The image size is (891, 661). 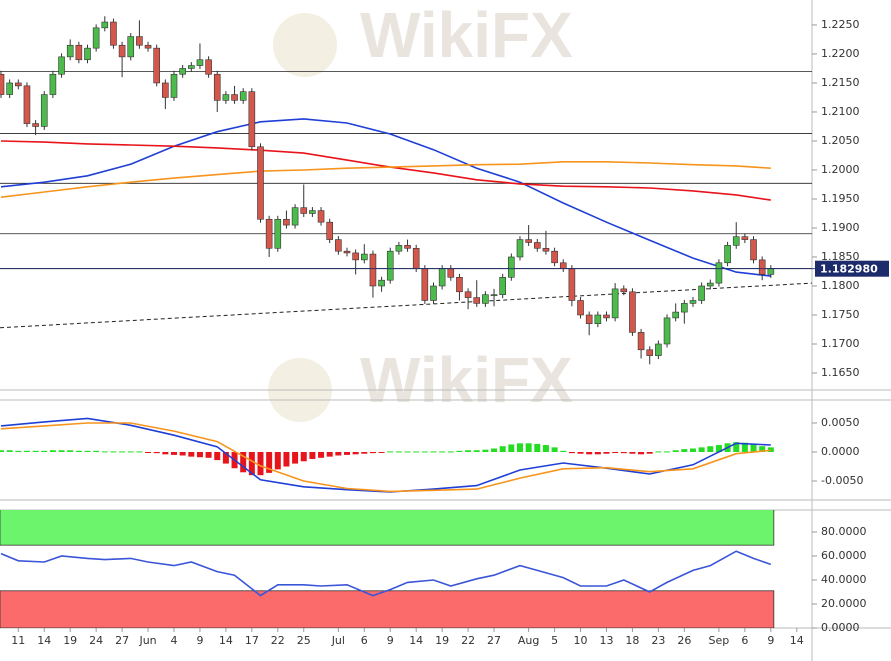 I want to click on y-tick-label: -0.0050, so click(x=842, y=480).